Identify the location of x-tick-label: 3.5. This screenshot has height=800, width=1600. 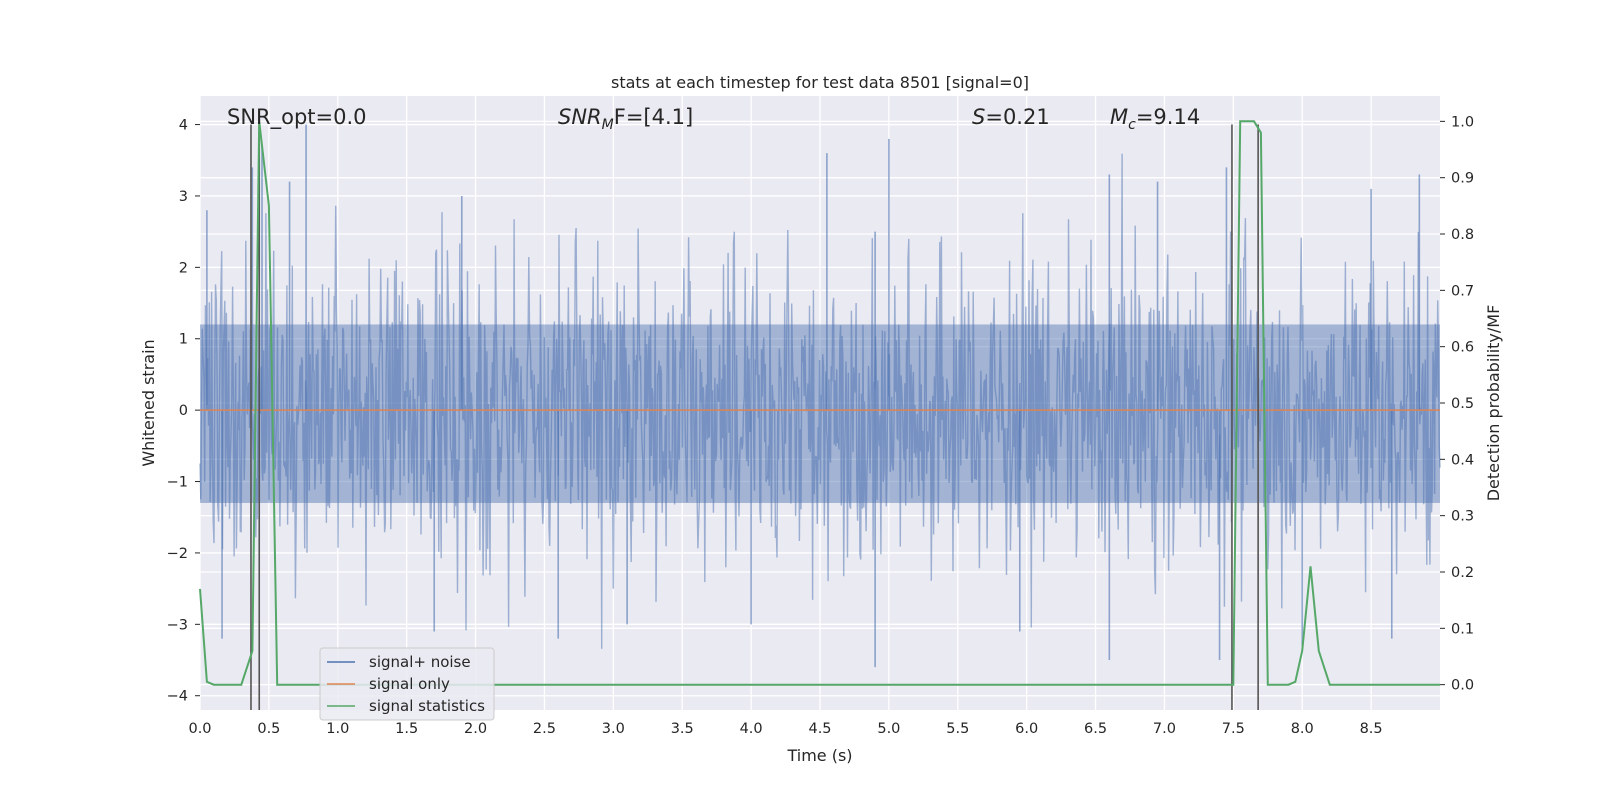
(682, 729).